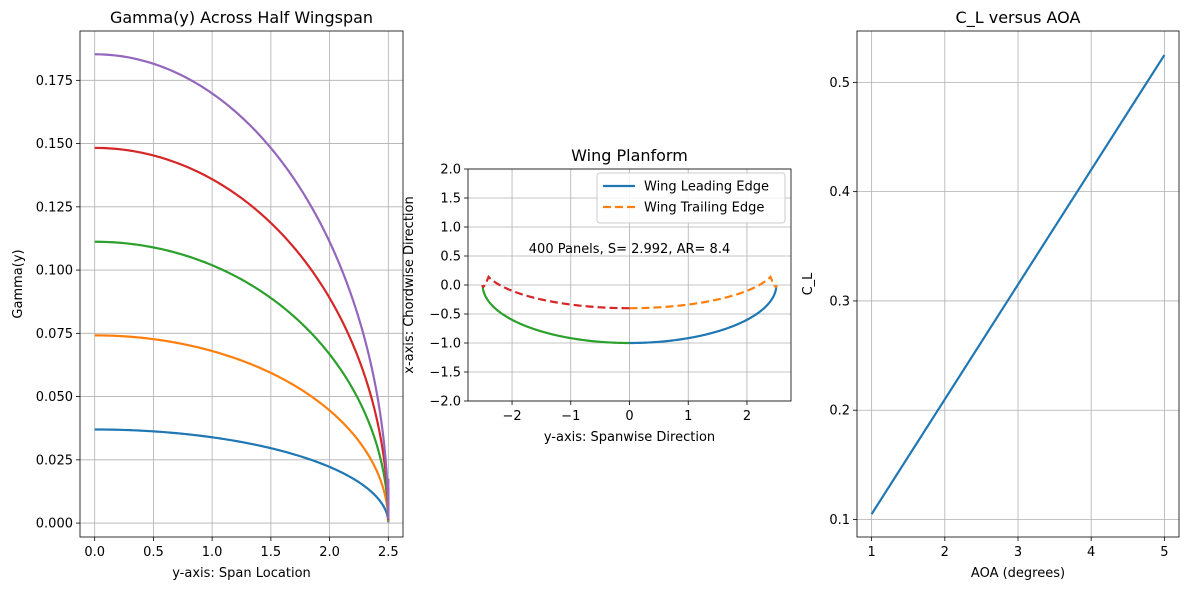 Image resolution: width=1189 pixels, height=590 pixels. What do you see at coordinates (18, 283) in the screenshot?
I see `y-axis-label: Gamma(y)` at bounding box center [18, 283].